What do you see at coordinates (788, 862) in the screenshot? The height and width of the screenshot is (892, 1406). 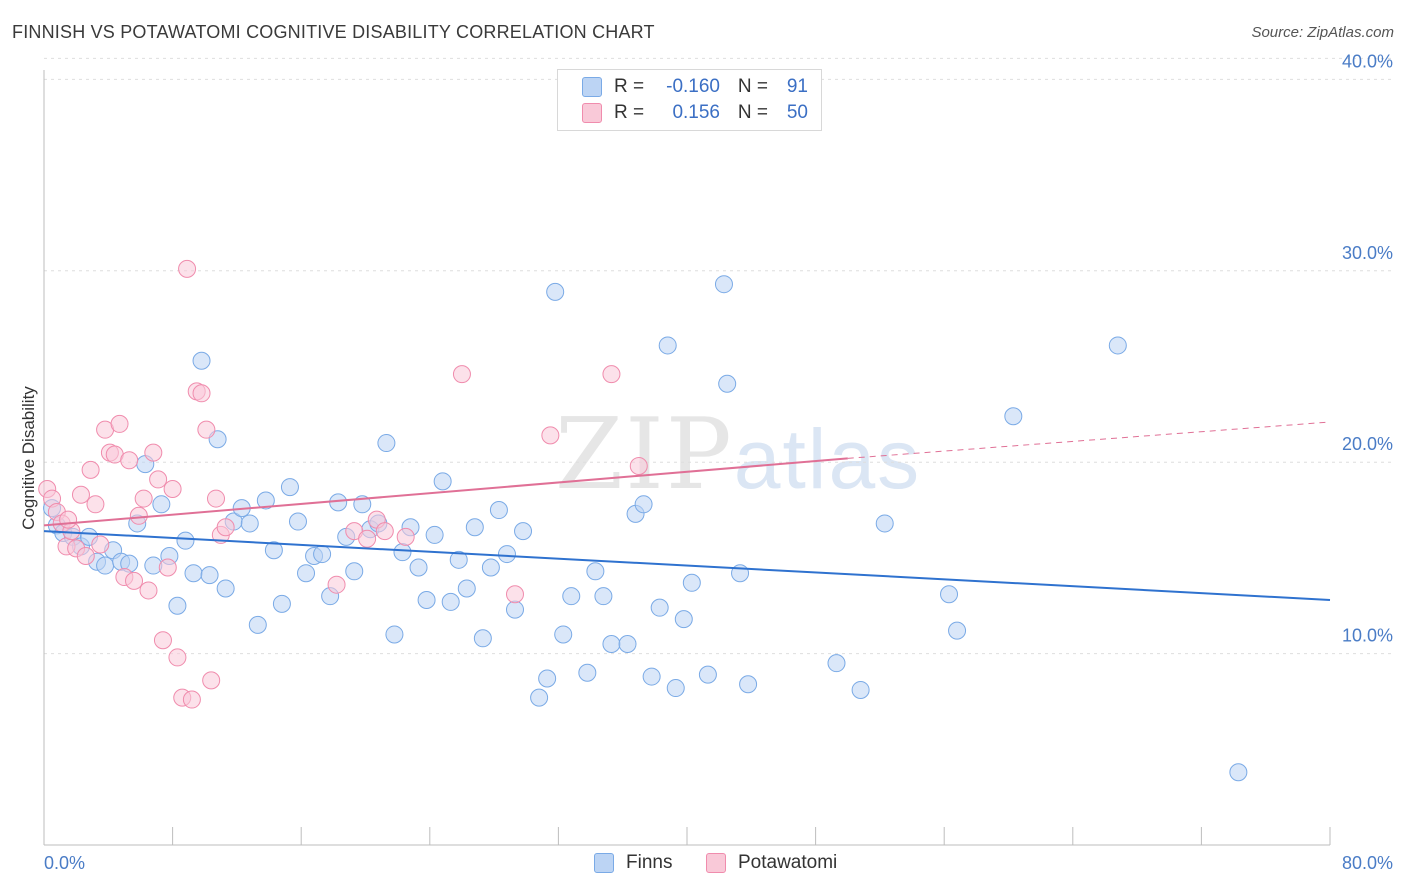 I see `bottom-legend-label-potawatomi: Potawatomi` at bounding box center [788, 862].